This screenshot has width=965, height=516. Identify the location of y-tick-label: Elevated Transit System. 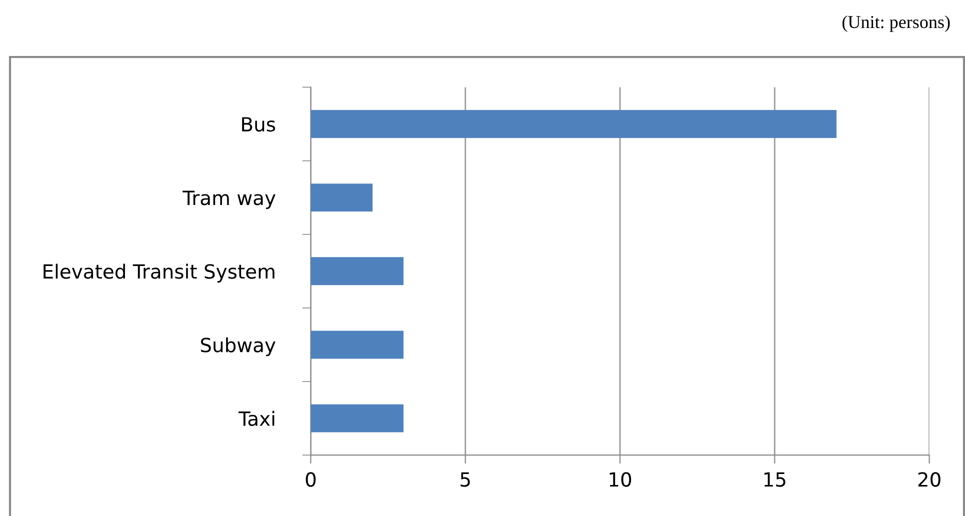
(159, 273).